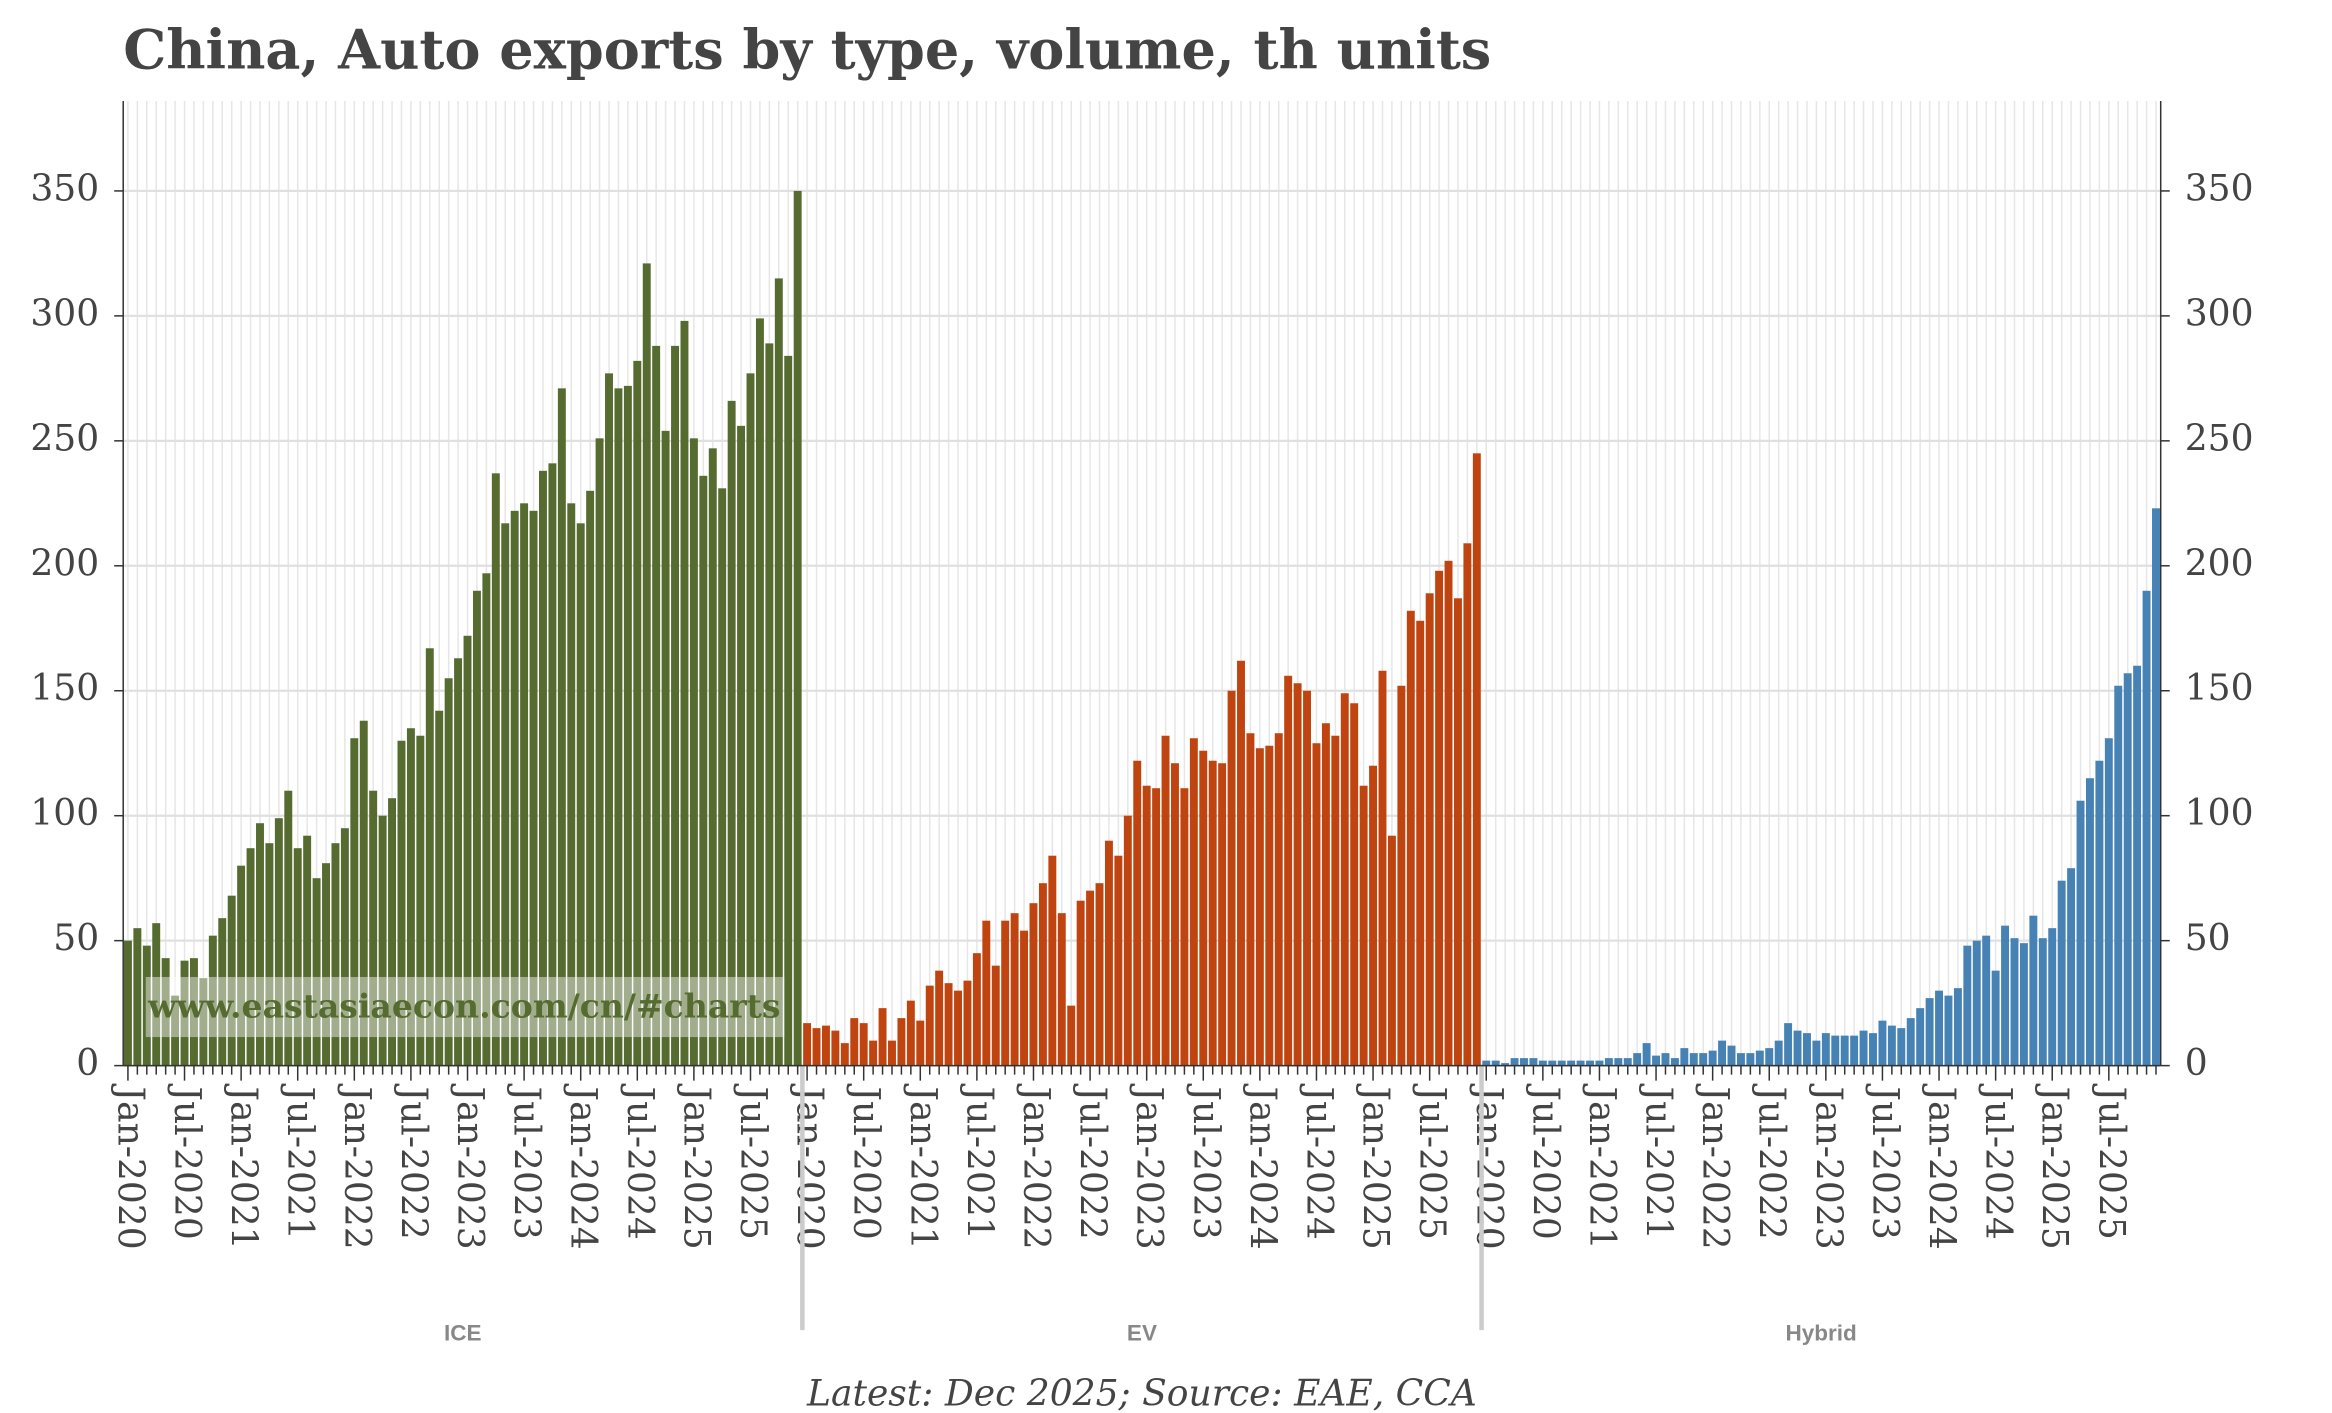  I want to click on y2-tick-label: 350, so click(2219, 188).